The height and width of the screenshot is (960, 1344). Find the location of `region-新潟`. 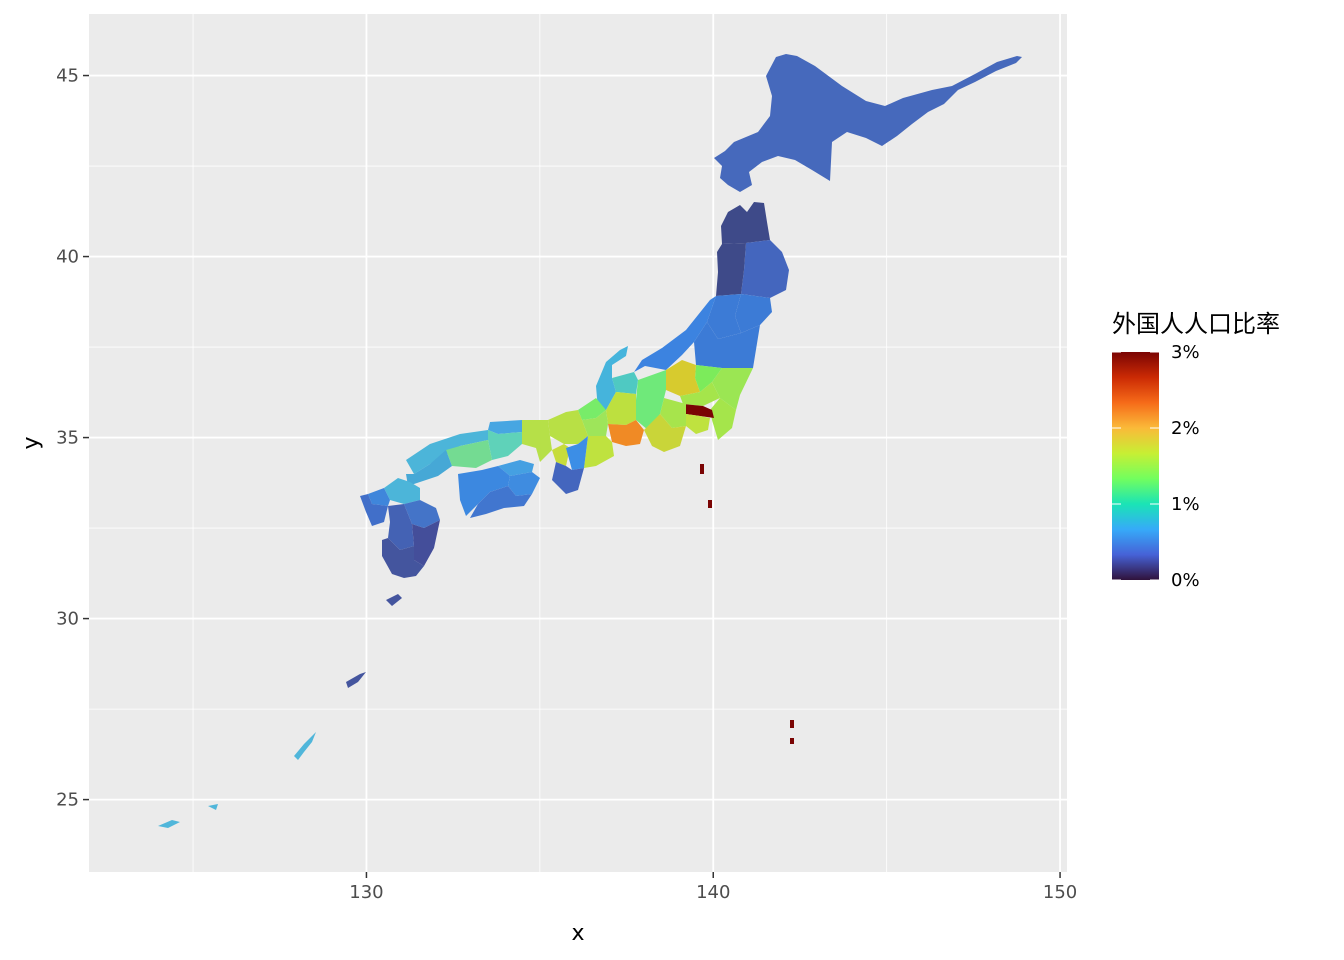

region-新潟 is located at coordinates (675, 334).